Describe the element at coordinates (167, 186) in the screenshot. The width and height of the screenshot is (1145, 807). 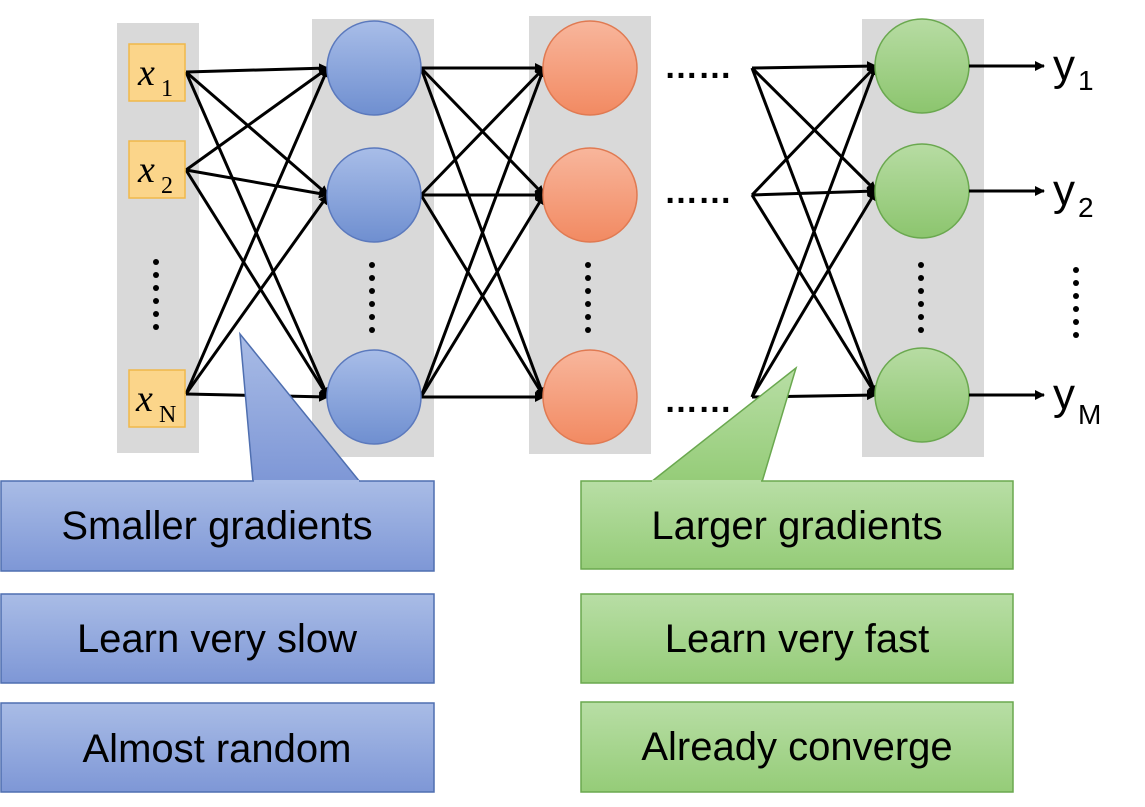
I see `input-sub-2: 2` at that location.